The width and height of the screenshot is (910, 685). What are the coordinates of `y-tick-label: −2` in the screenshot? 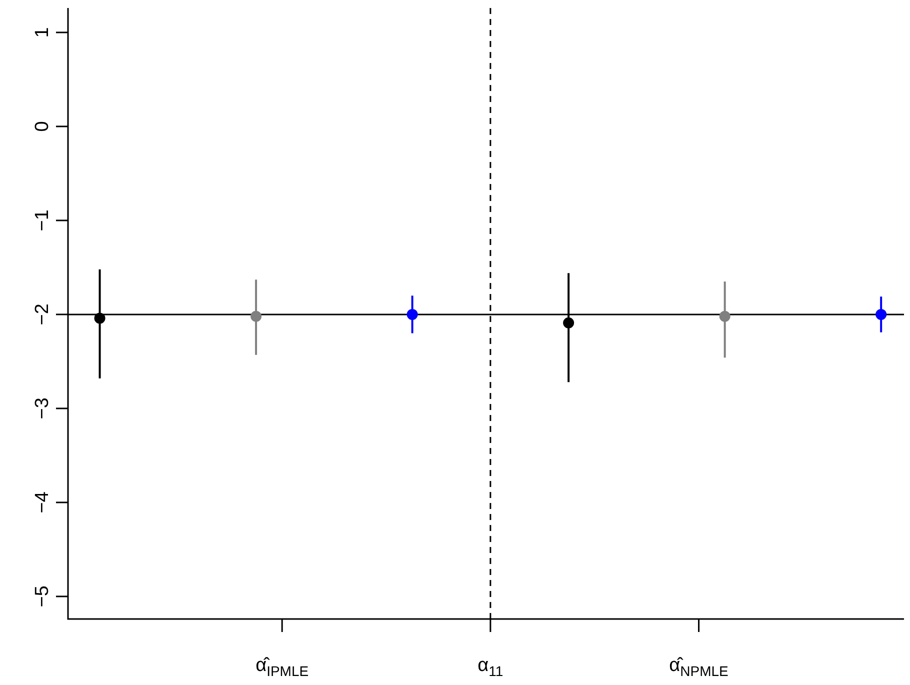 It's located at (42, 315).